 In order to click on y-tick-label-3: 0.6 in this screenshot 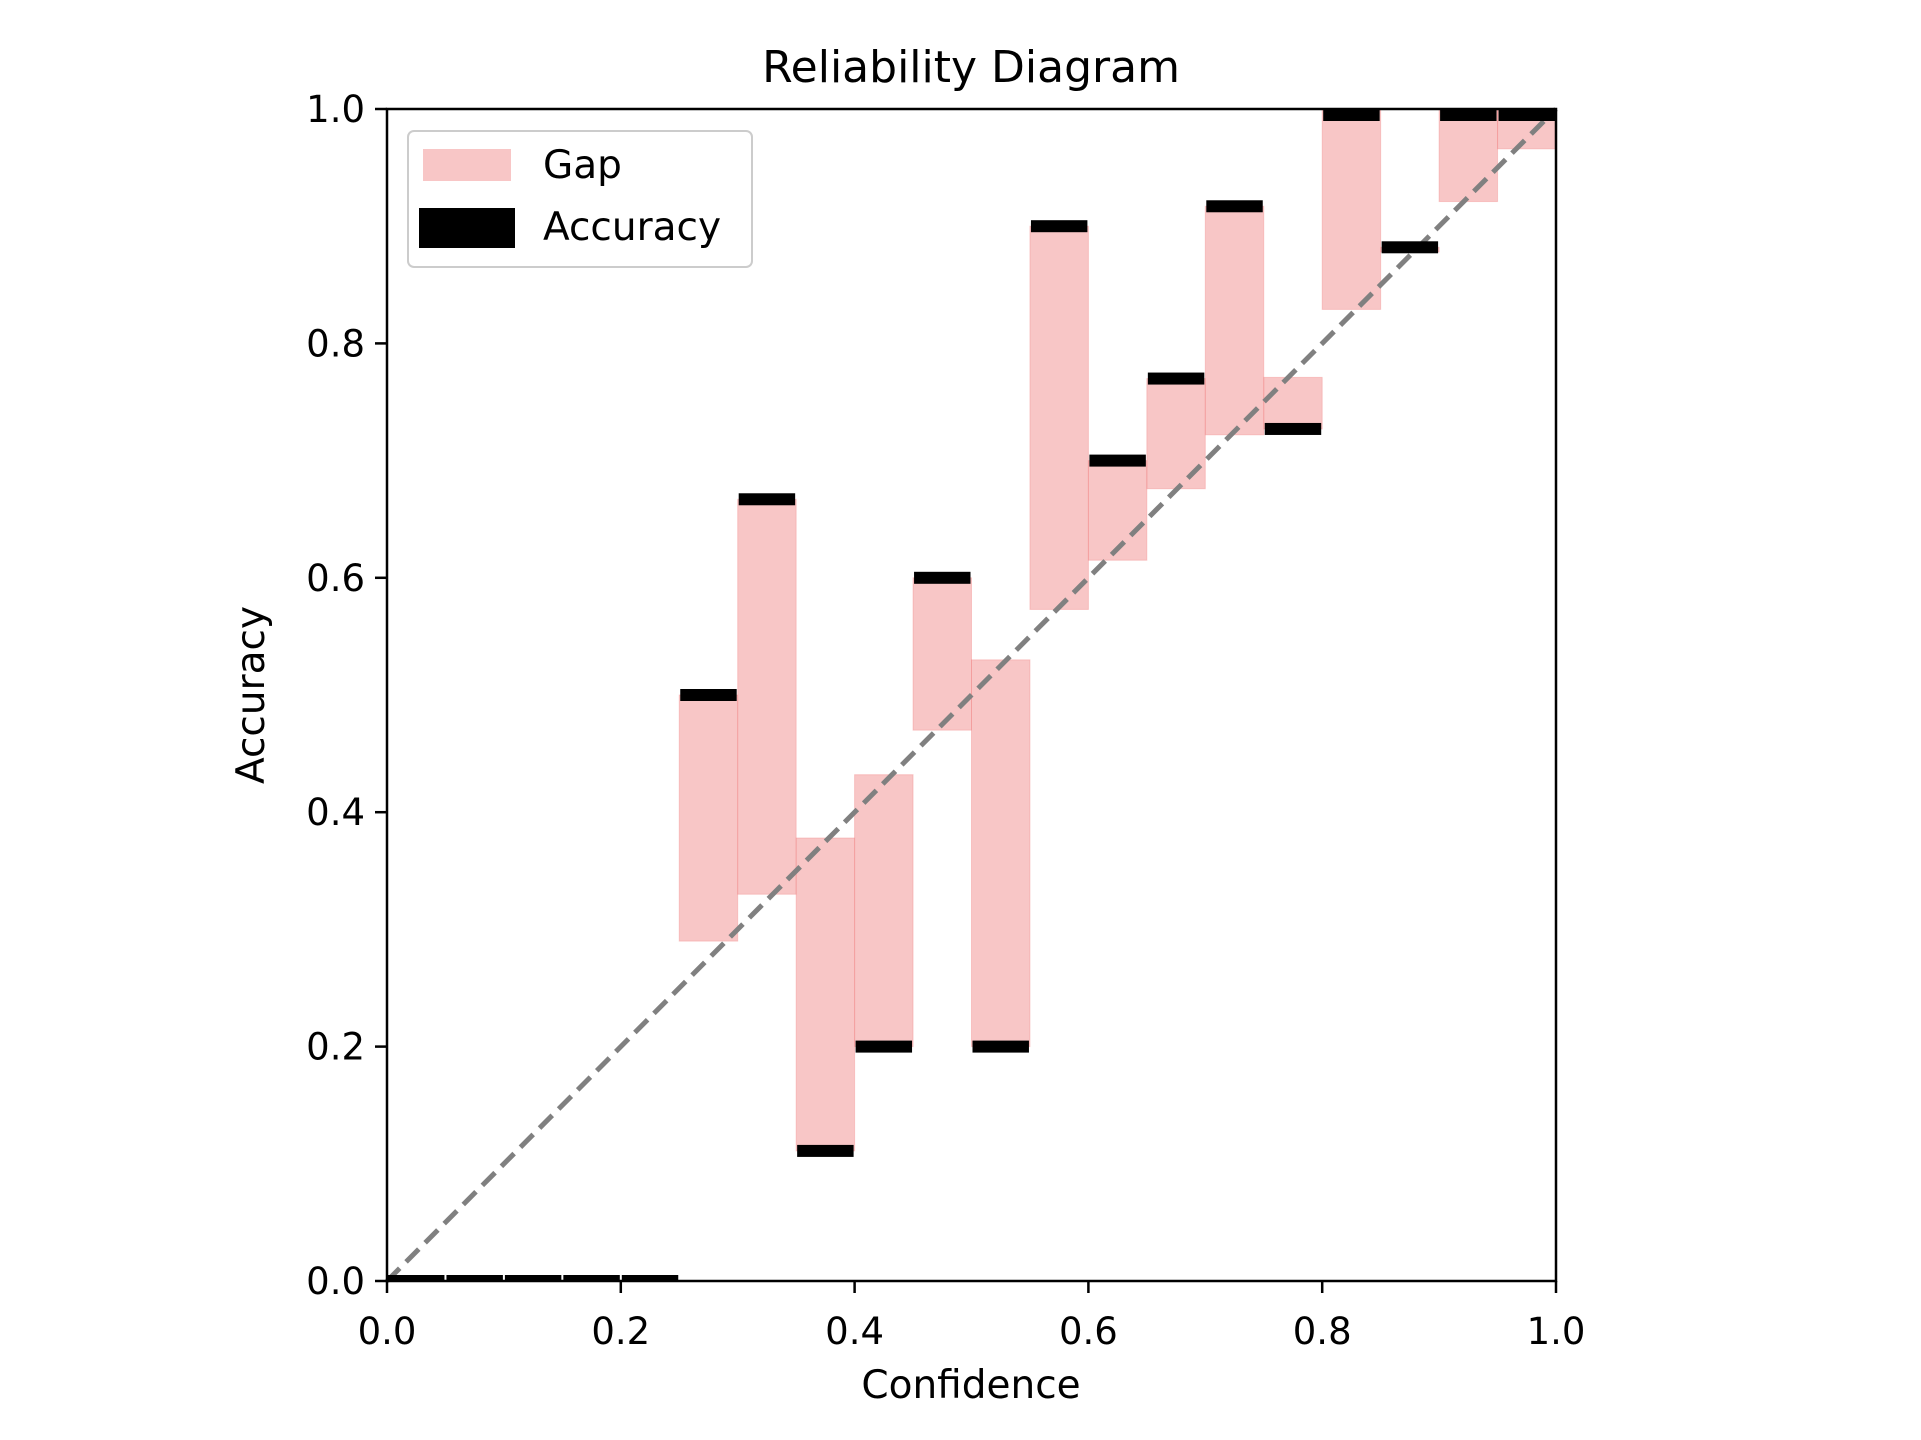, I will do `click(335, 578)`.